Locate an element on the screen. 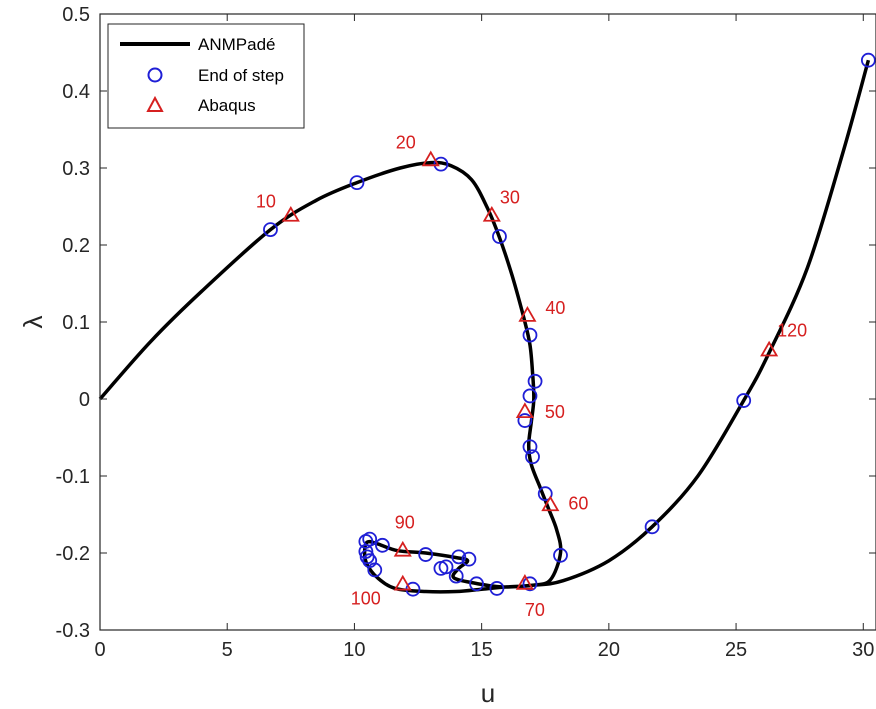 The width and height of the screenshot is (876, 709). x-axis-label: u is located at coordinates (488, 693).